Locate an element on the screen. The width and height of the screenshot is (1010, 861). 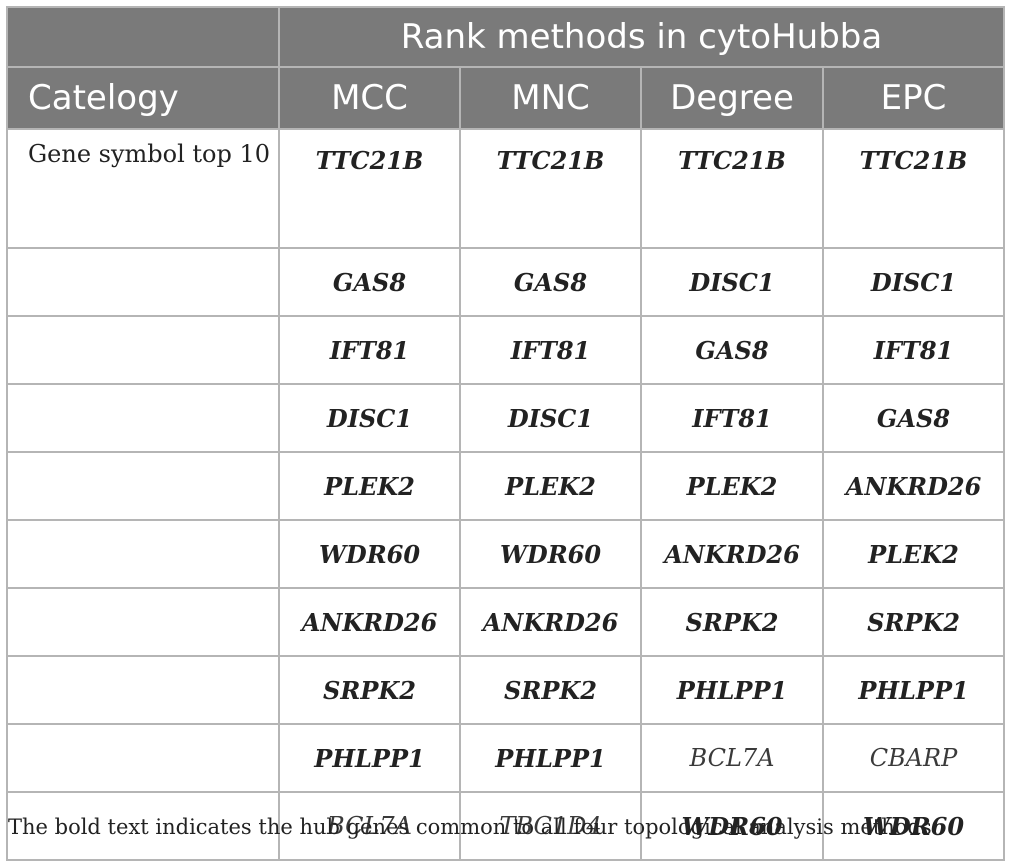
table-row: SRPK2 SRPK2 PHLPP1 PHLPP1 is located at coordinates (506, 690).